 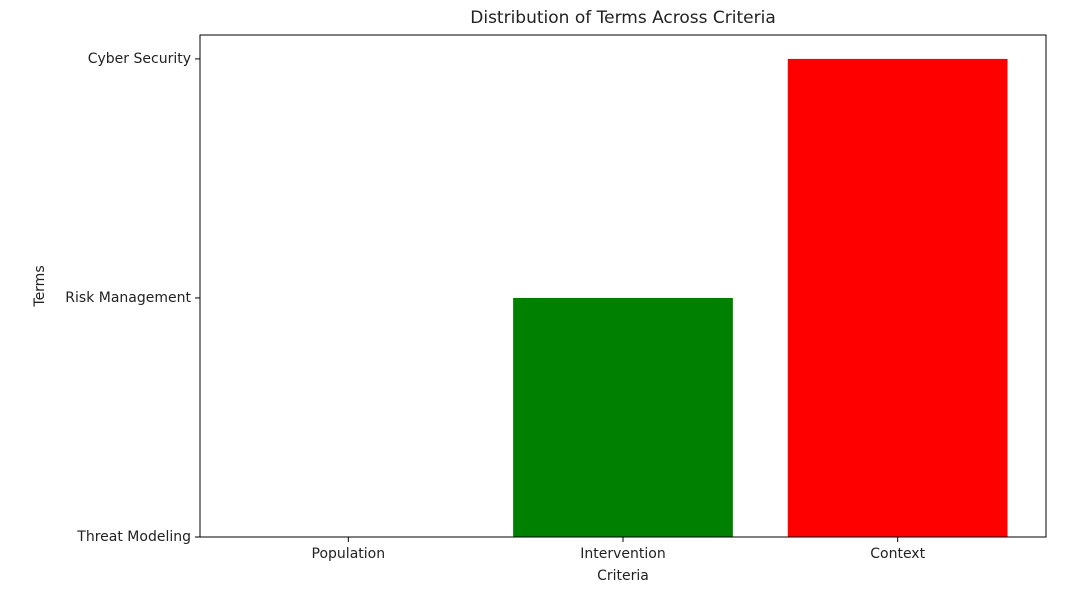 I want to click on x-tick-label: Intervention, so click(x=622, y=554).